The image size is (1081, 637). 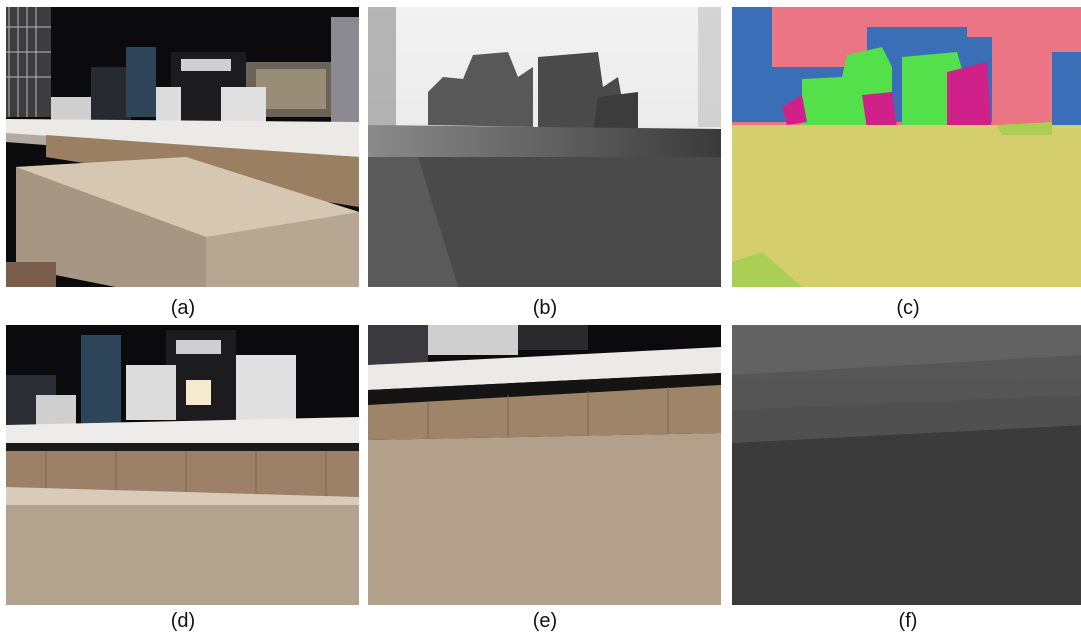 What do you see at coordinates (182, 147) in the screenshot?
I see `panel-a-image` at bounding box center [182, 147].